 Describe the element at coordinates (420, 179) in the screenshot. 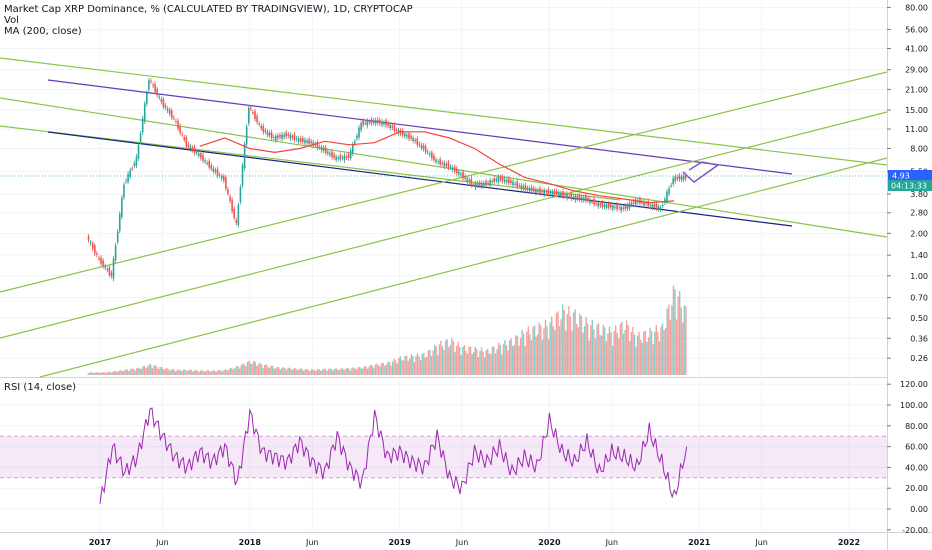

I see `trend-line` at that location.